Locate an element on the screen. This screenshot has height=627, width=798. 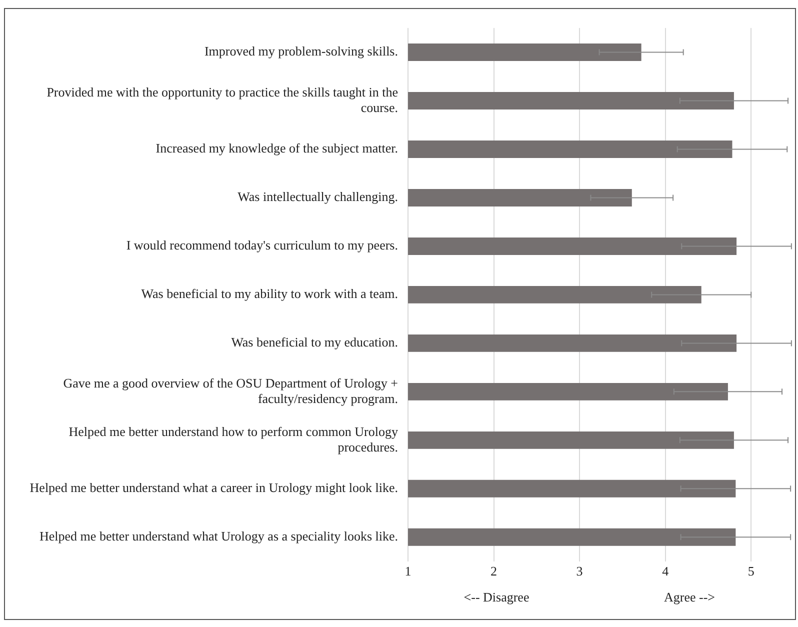
y-tick-label: Increased my knowledge of the subject matter. is located at coordinates (277, 148).